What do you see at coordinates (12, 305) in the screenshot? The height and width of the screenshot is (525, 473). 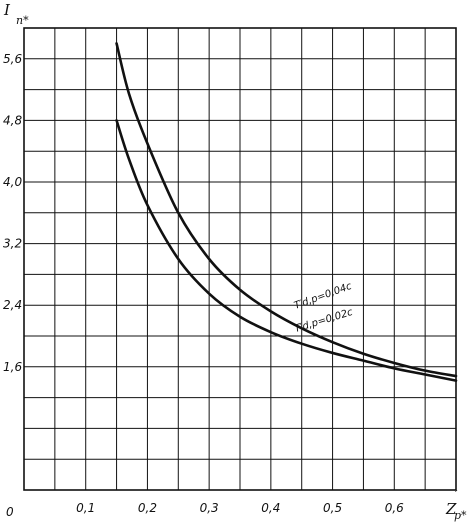 I see `y-tick-label: 2,4` at bounding box center [12, 305].